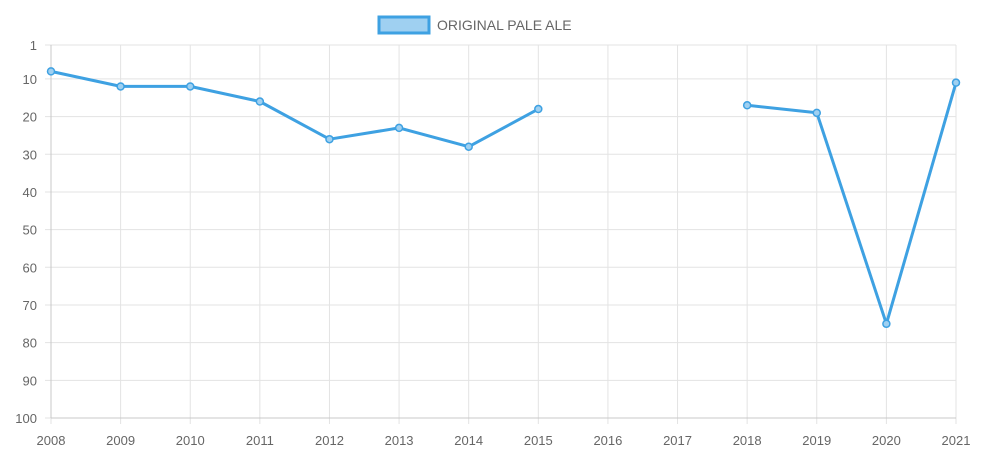  I want to click on legend-swatch, so click(404, 25).